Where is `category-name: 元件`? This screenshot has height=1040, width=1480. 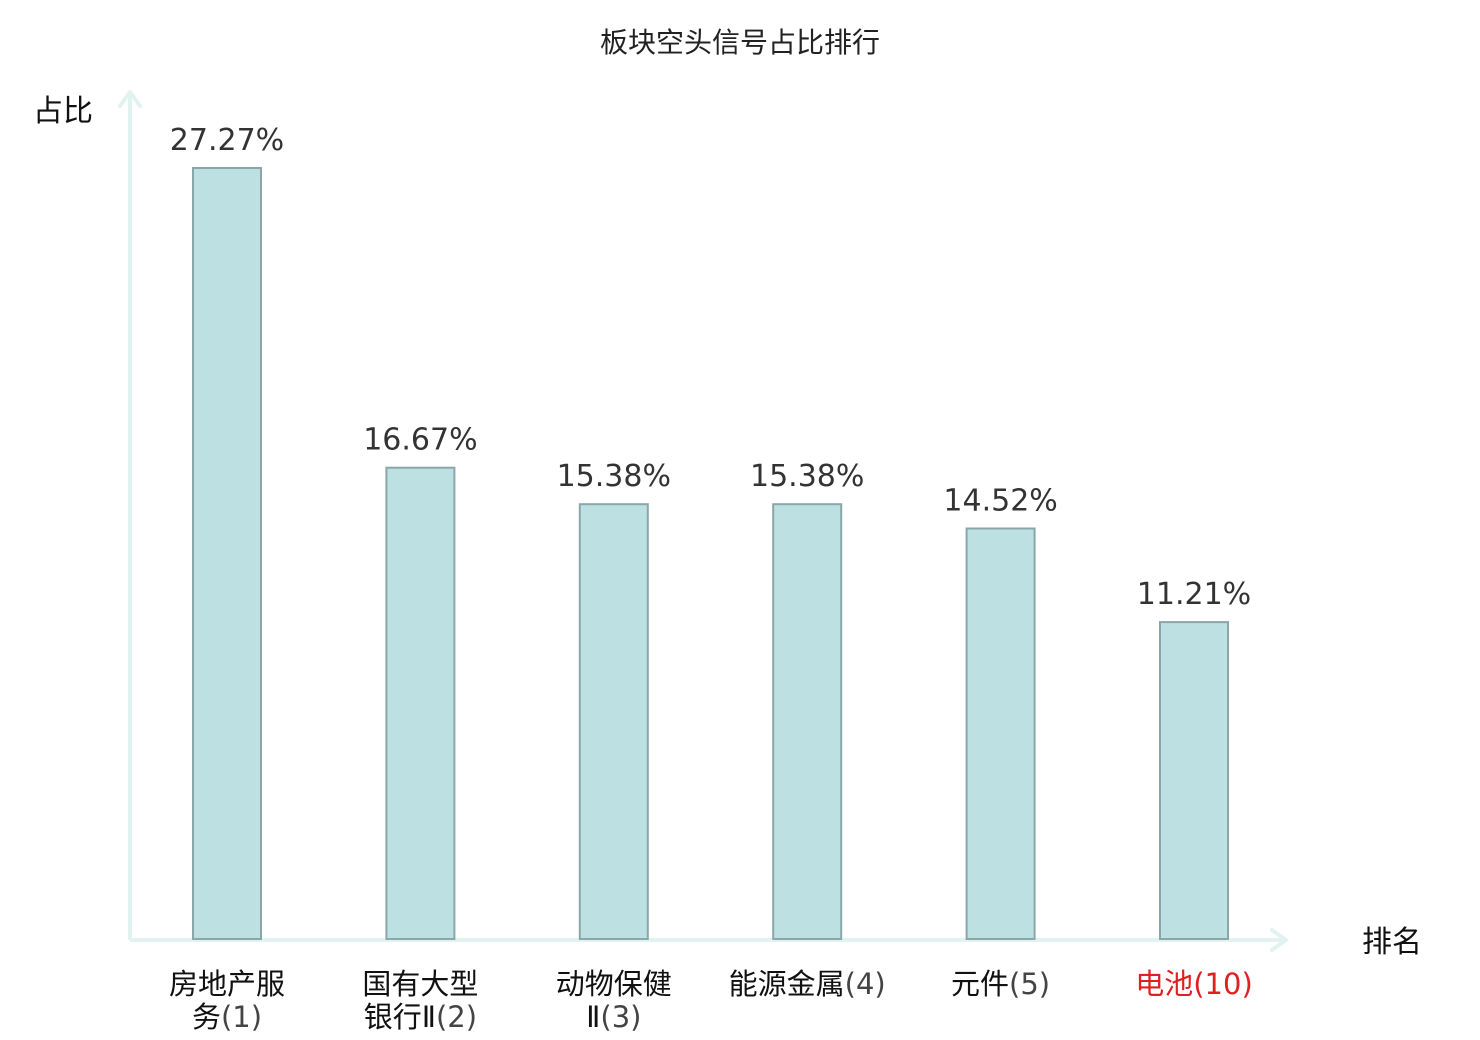
category-name: 元件 is located at coordinates (980, 984).